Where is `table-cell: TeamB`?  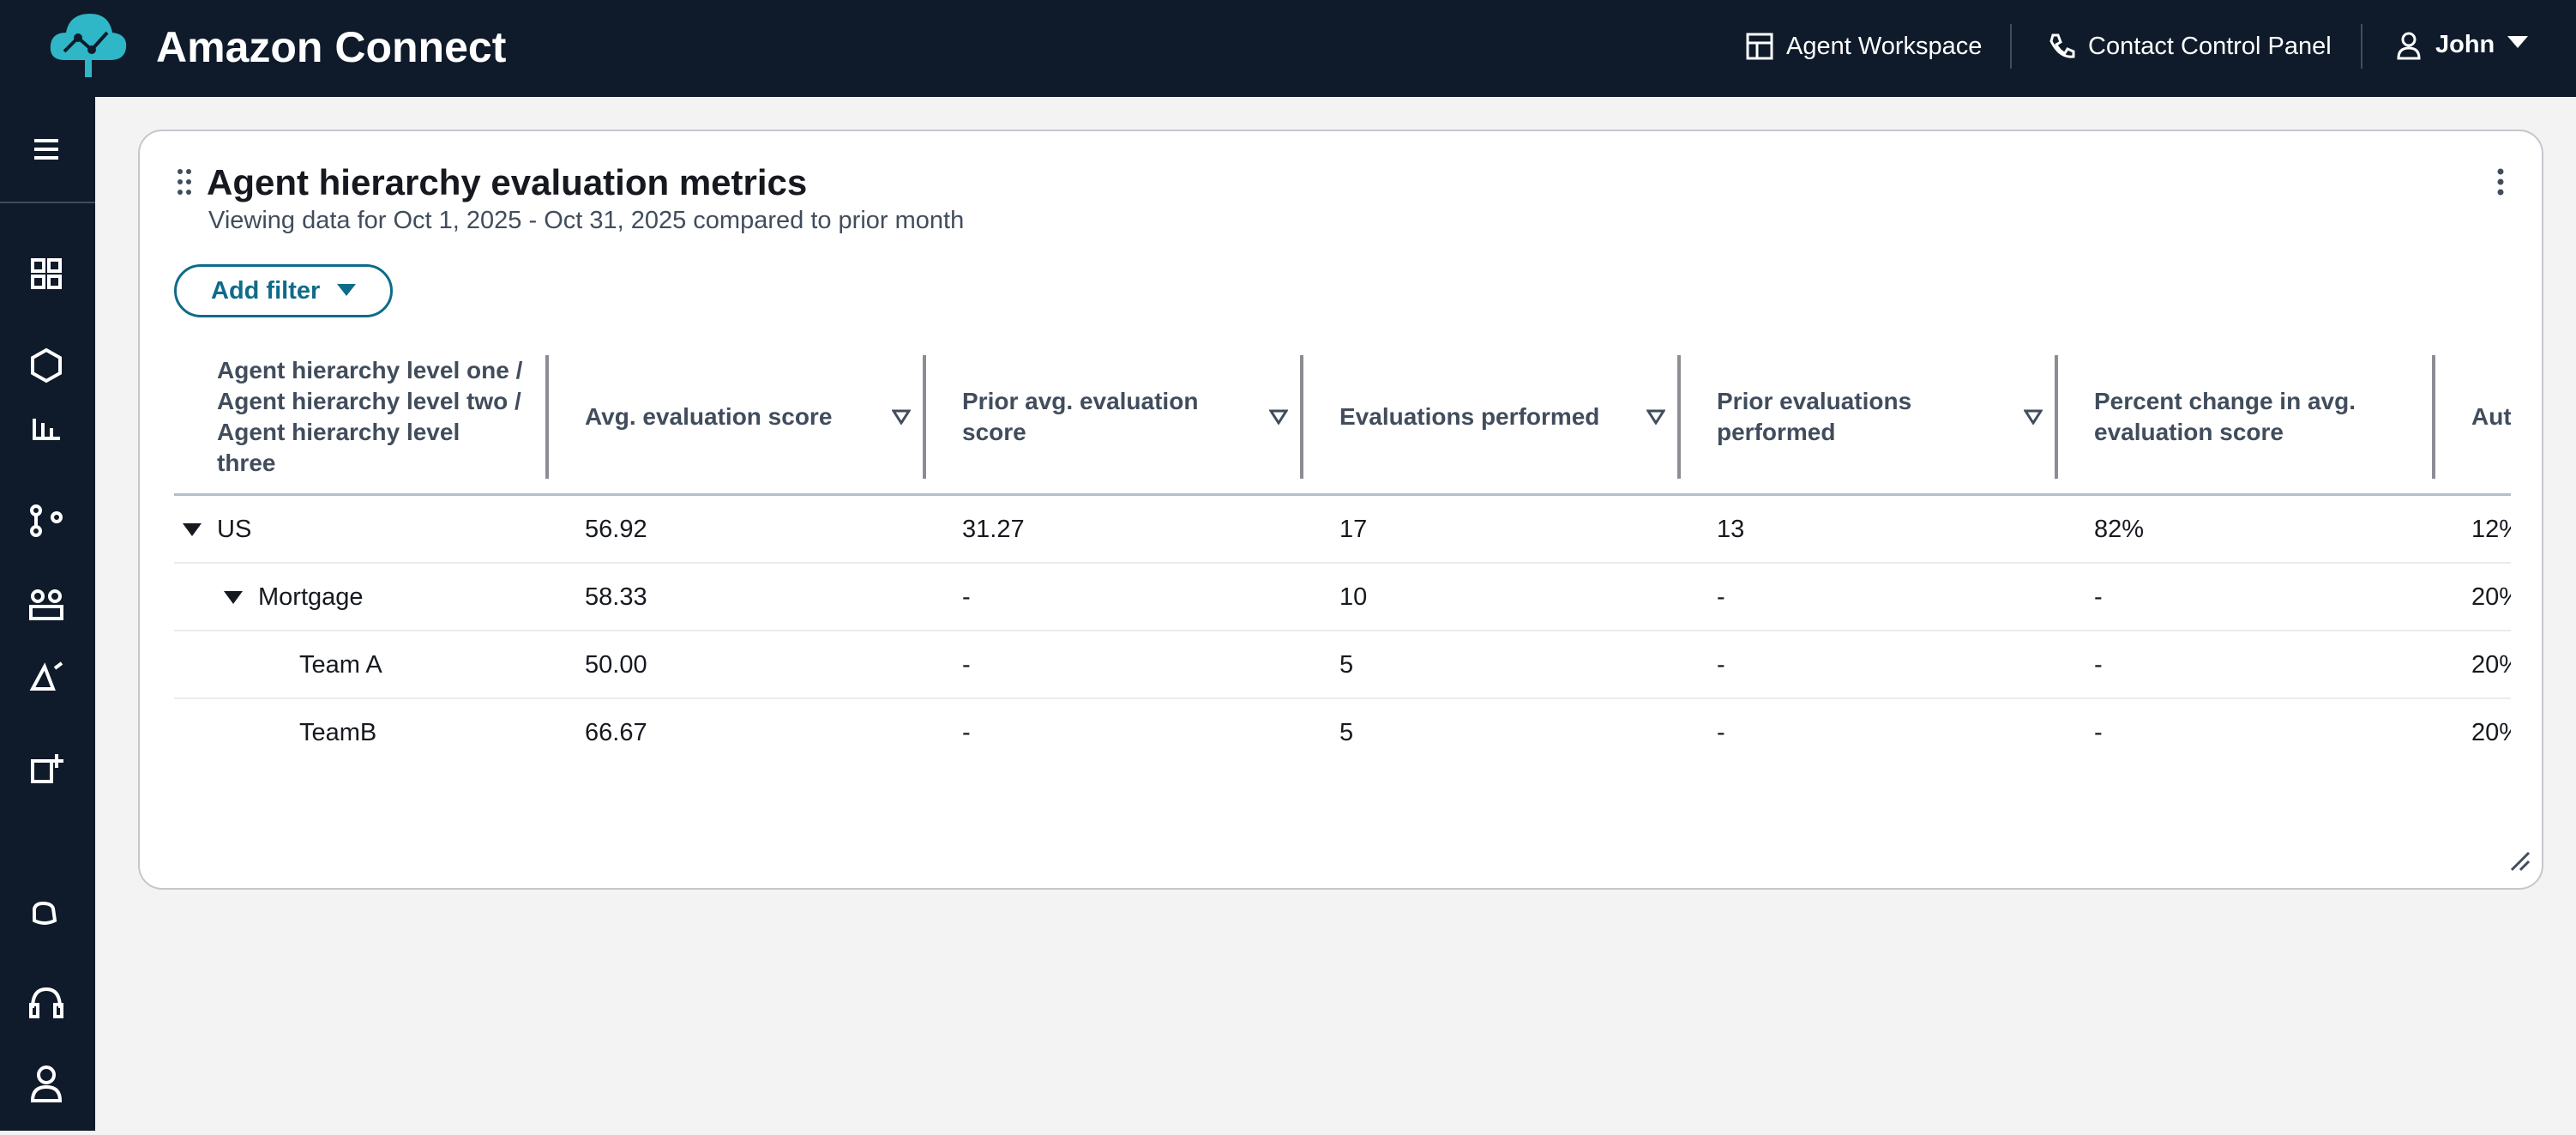 table-cell: TeamB is located at coordinates (338, 733).